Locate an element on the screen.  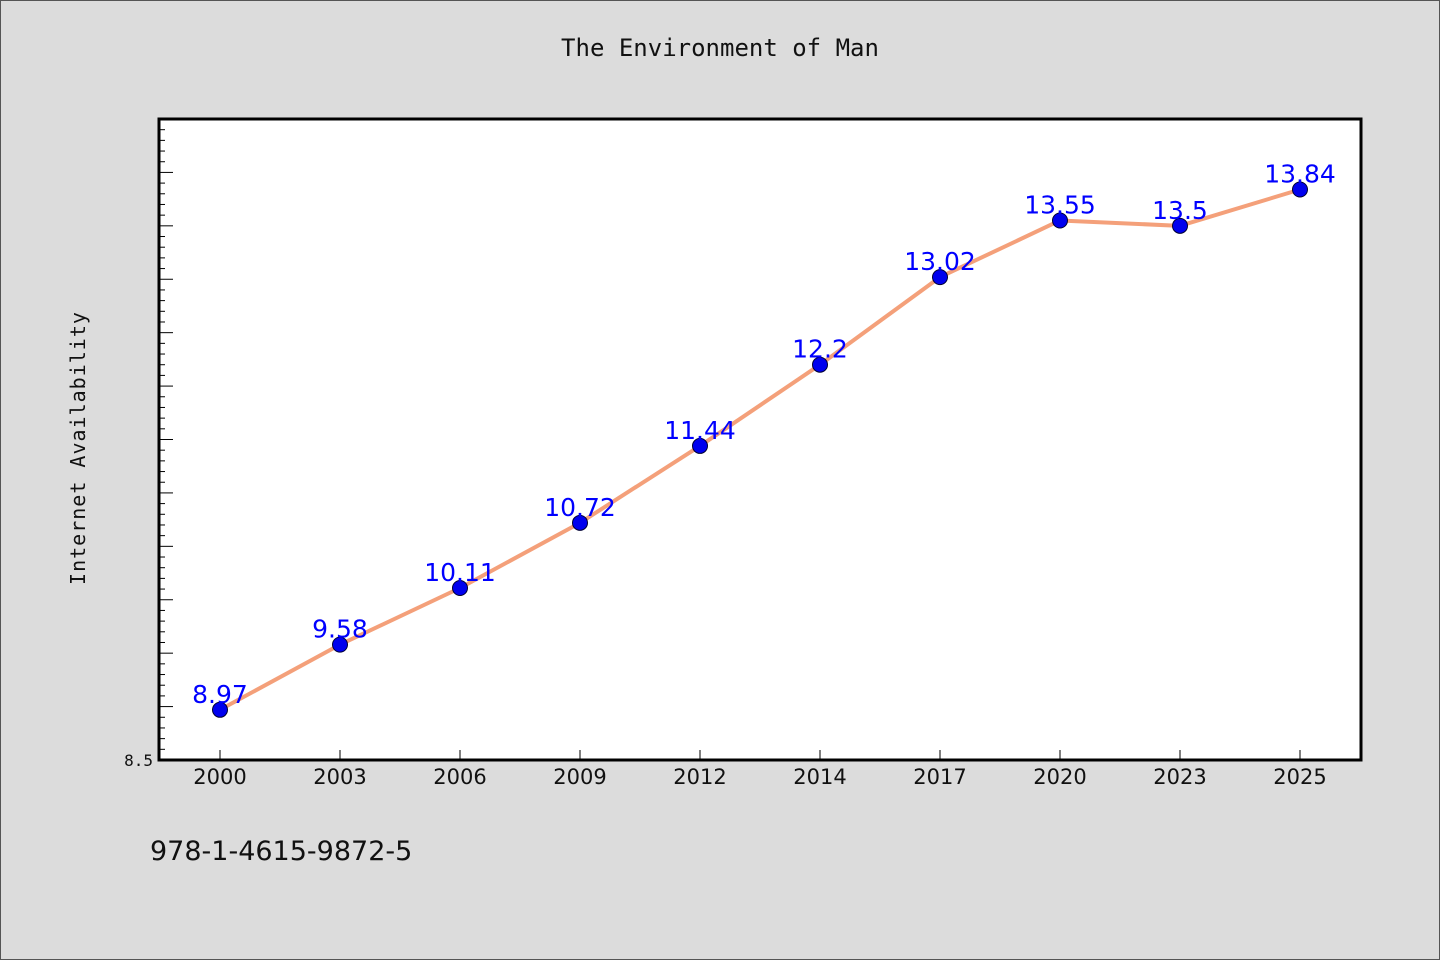
x-tick-label: 2014 is located at coordinates (819, 777).